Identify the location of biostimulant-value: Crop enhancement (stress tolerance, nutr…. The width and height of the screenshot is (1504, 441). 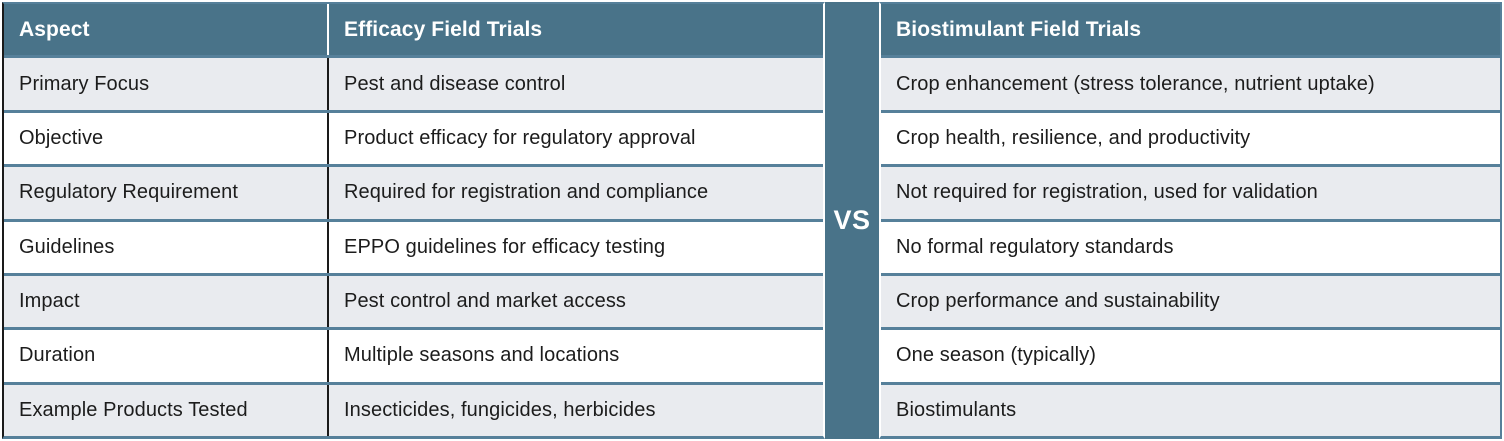
(1135, 83).